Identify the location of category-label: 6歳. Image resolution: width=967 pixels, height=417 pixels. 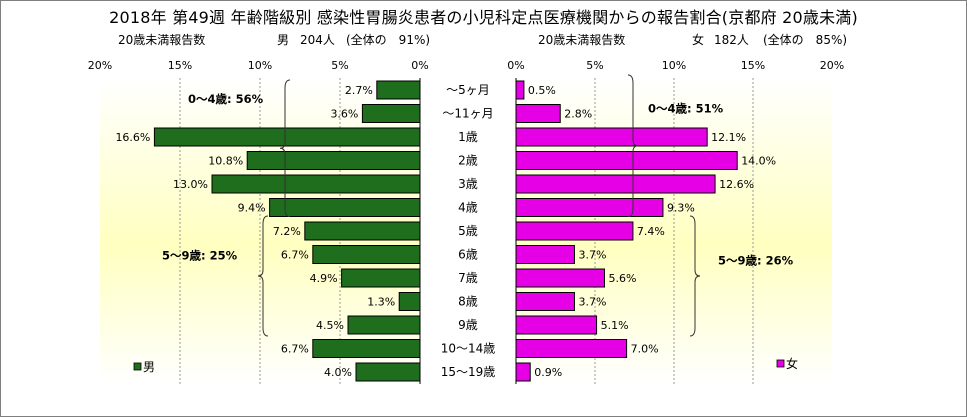
(468, 255).